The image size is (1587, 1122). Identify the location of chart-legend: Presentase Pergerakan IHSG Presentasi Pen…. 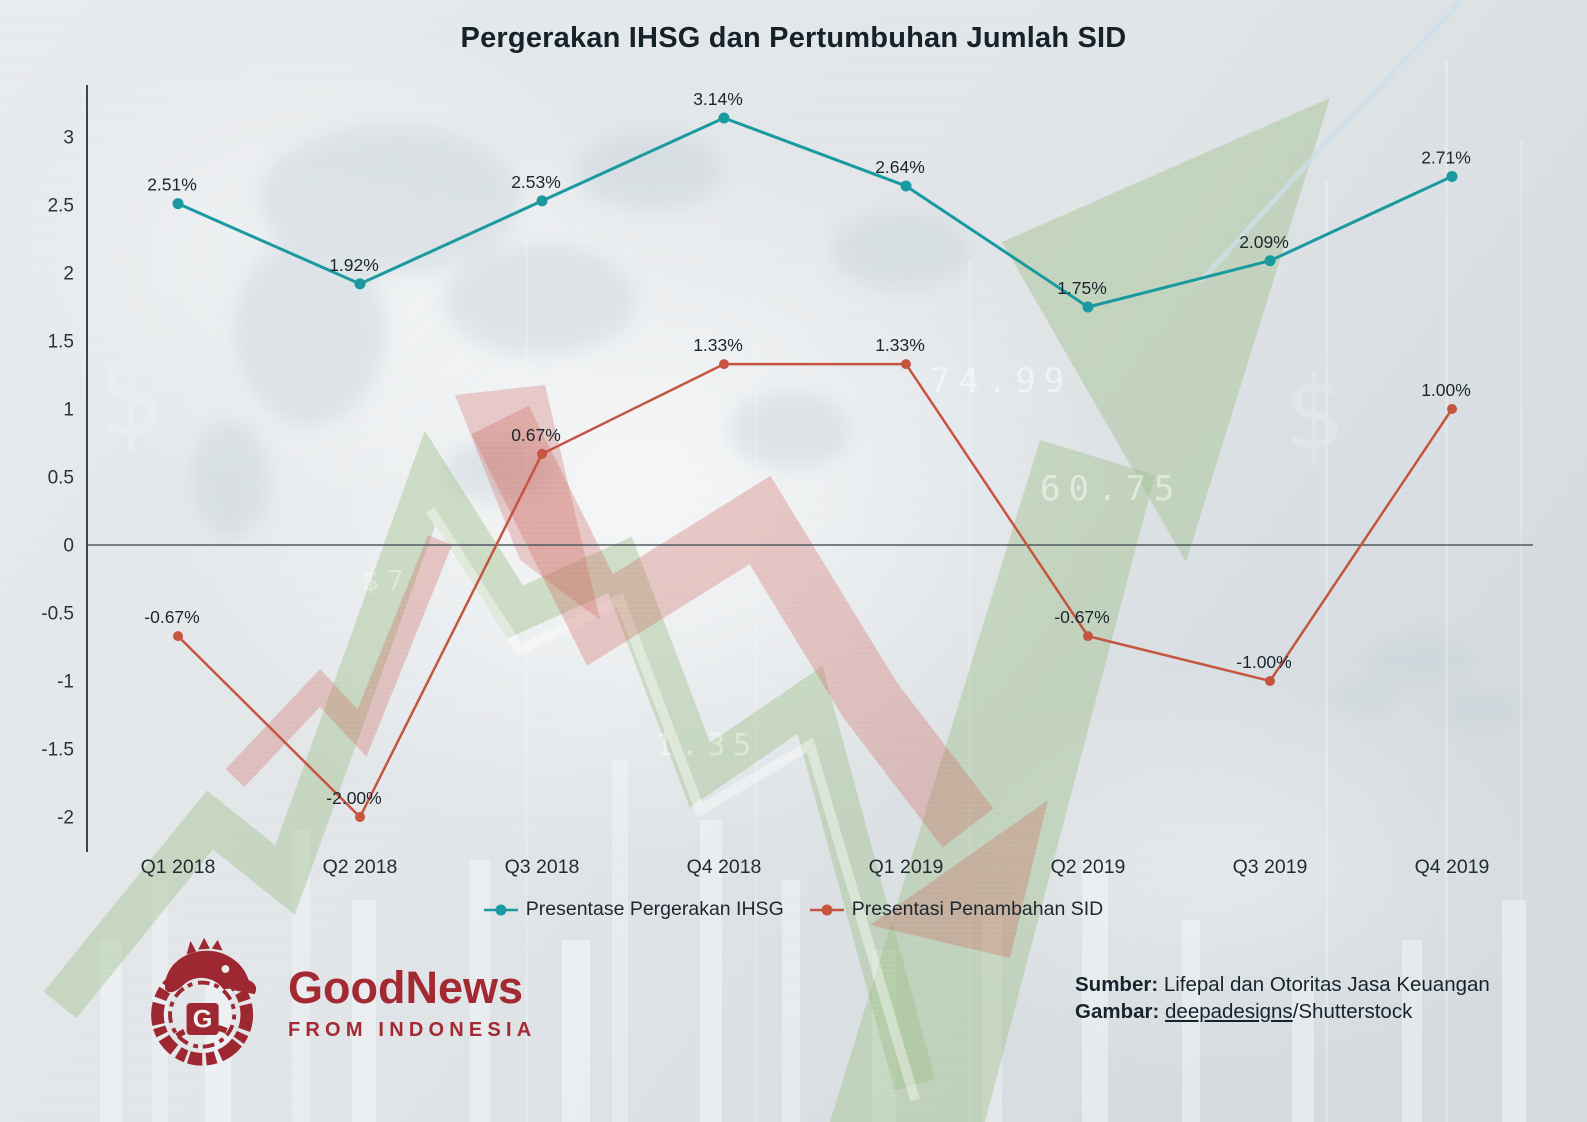
(793, 909).